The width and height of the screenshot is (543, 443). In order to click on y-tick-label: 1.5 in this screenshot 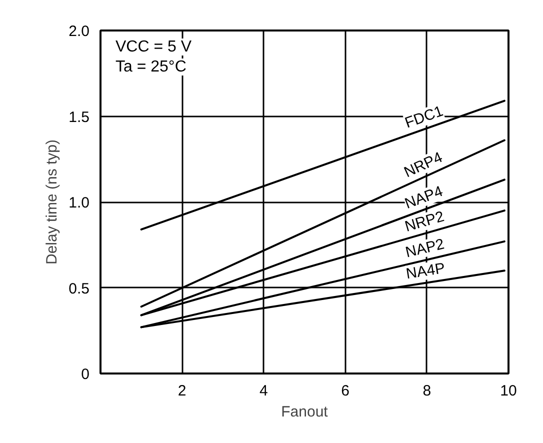, I will do `click(79, 117)`.